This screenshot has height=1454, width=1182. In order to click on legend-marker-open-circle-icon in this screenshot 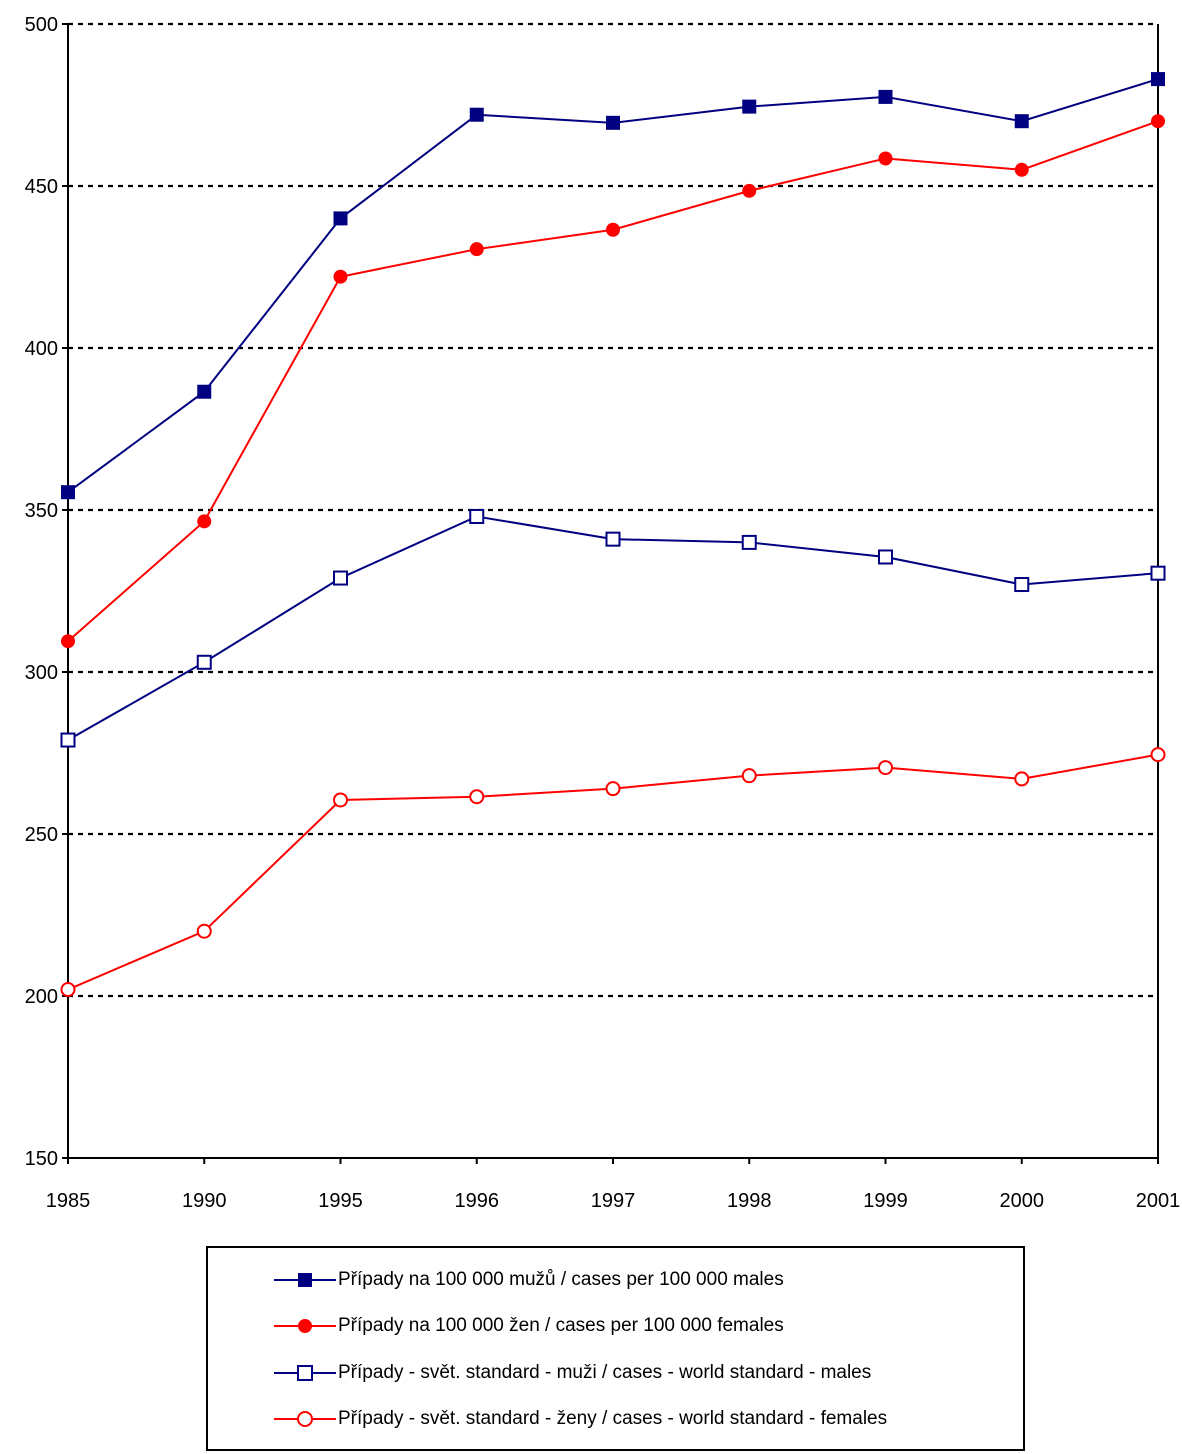, I will do `click(305, 1419)`.